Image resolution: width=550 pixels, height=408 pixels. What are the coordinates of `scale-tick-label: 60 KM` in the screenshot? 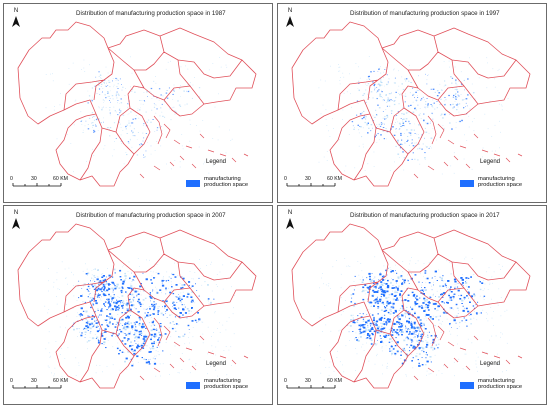 It's located at (60, 381).